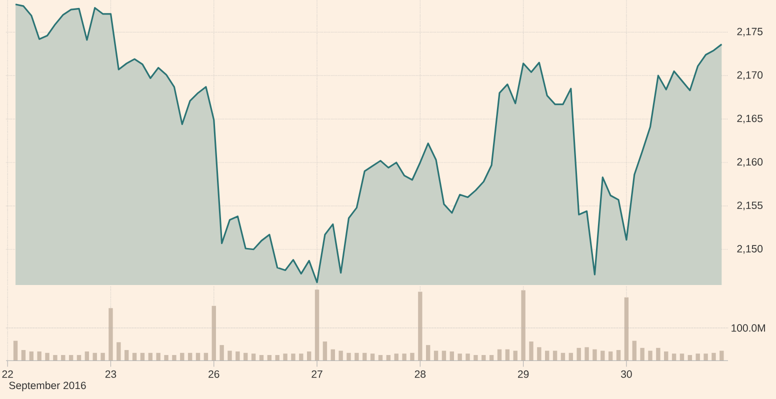 The height and width of the screenshot is (399, 776). What do you see at coordinates (750, 206) in the screenshot?
I see `y-tick-label: 2,155` at bounding box center [750, 206].